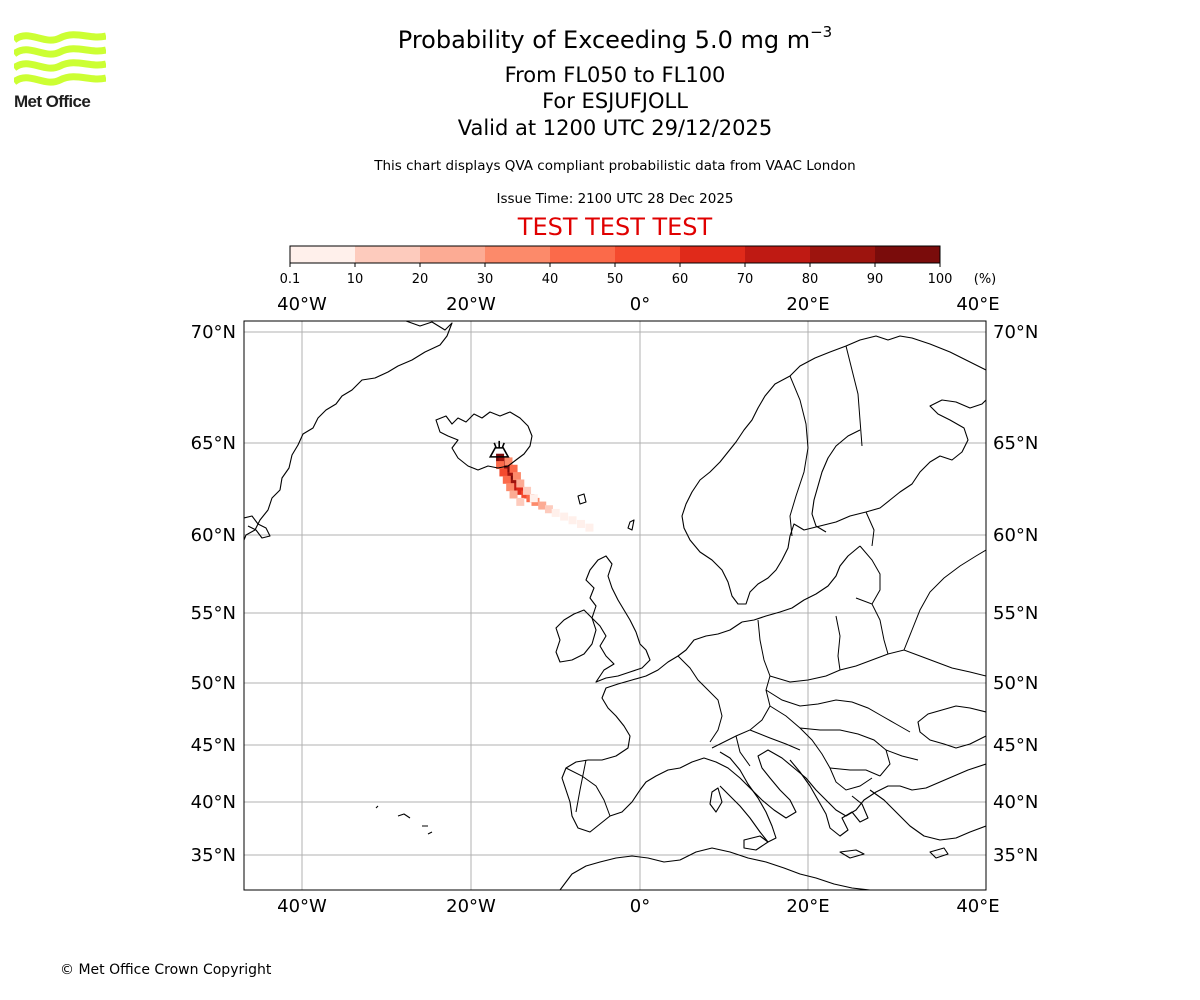 This screenshot has height=1000, width=1200. What do you see at coordinates (420, 279) in the screenshot?
I see `colorbar-tick-label: 20` at bounding box center [420, 279].